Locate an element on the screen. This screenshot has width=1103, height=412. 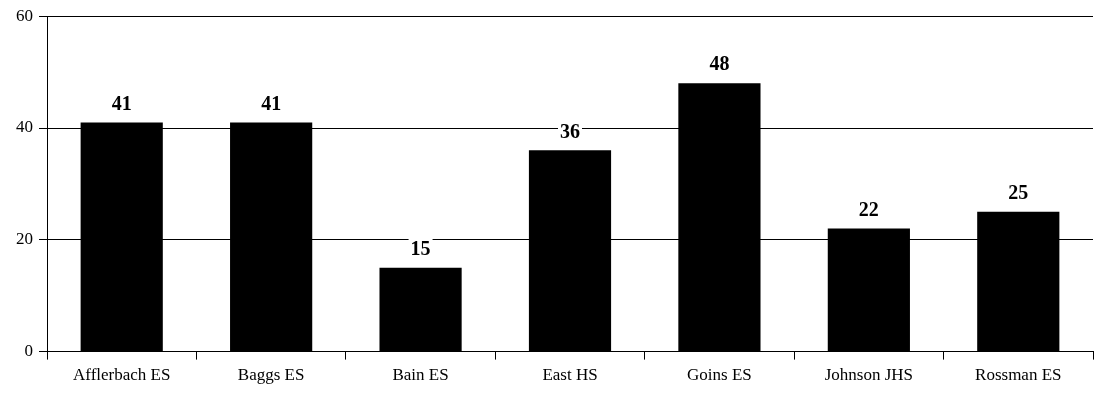
x-tick-label: Rossman ES is located at coordinates (1018, 375).